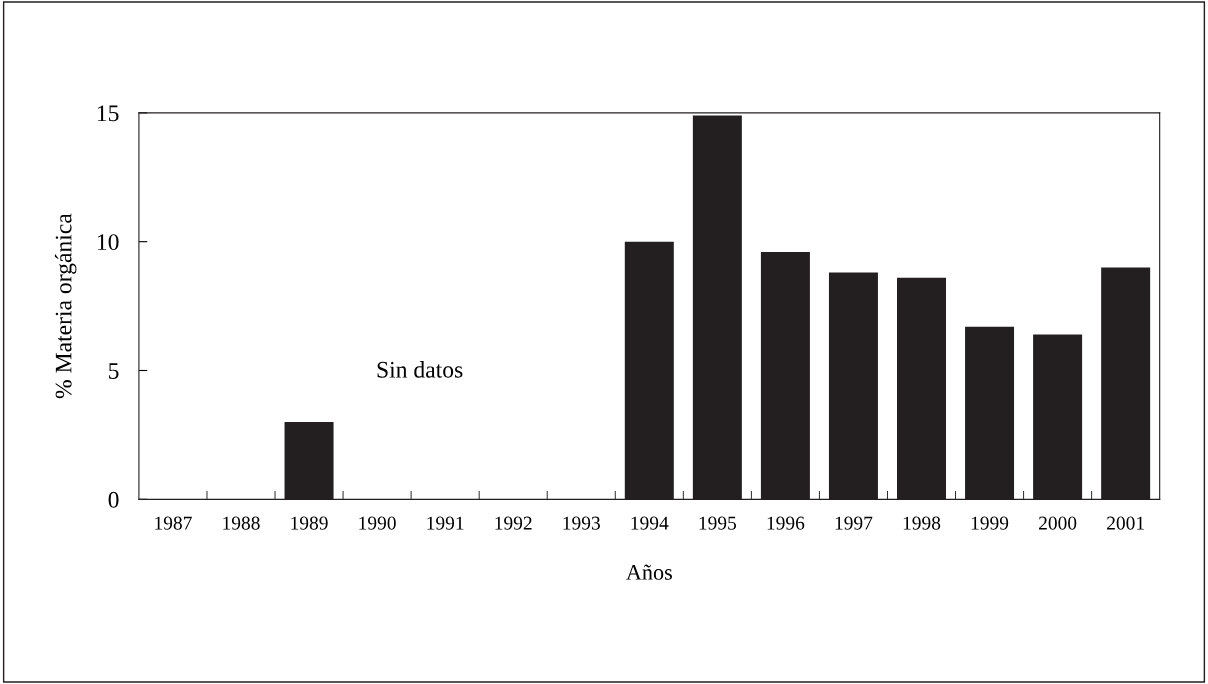 This screenshot has width=1208, height=684. Describe the element at coordinates (650, 523) in the screenshot. I see `x-tick-label: 1994` at that location.